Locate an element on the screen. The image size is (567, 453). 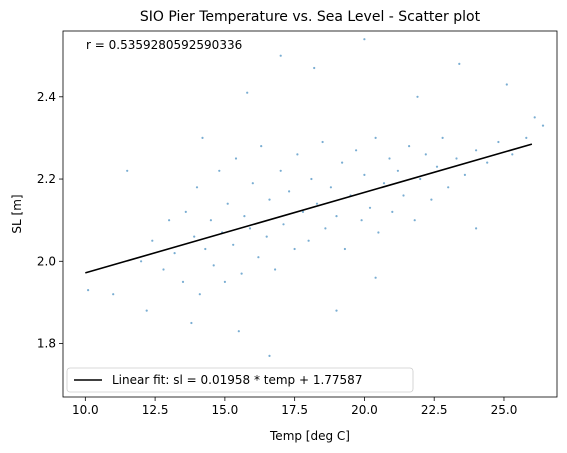
x-tick-label: 17.5 is located at coordinates (294, 410).